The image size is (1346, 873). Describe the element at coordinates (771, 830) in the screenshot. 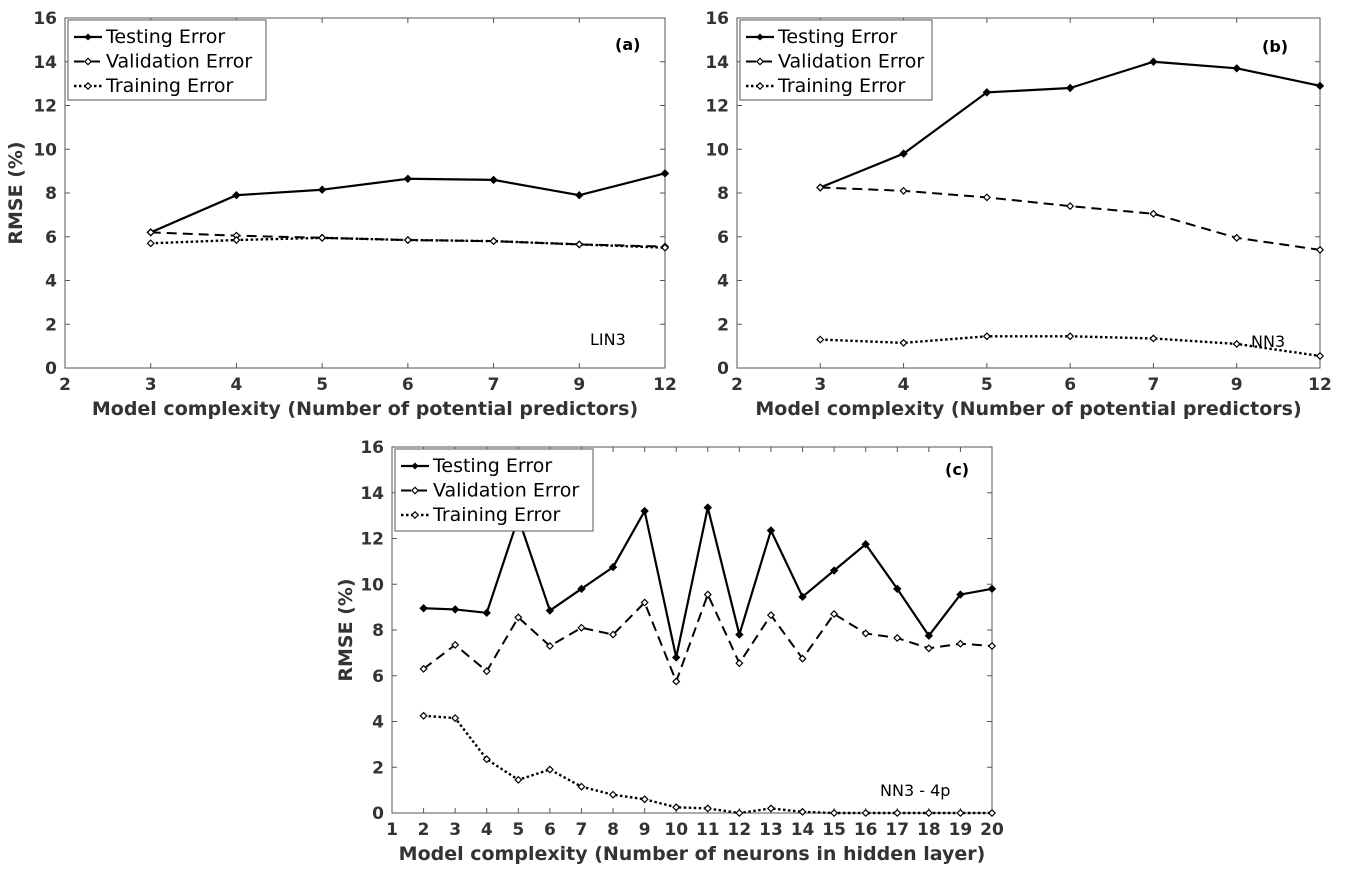

I see `x-tick-label: 13` at that location.